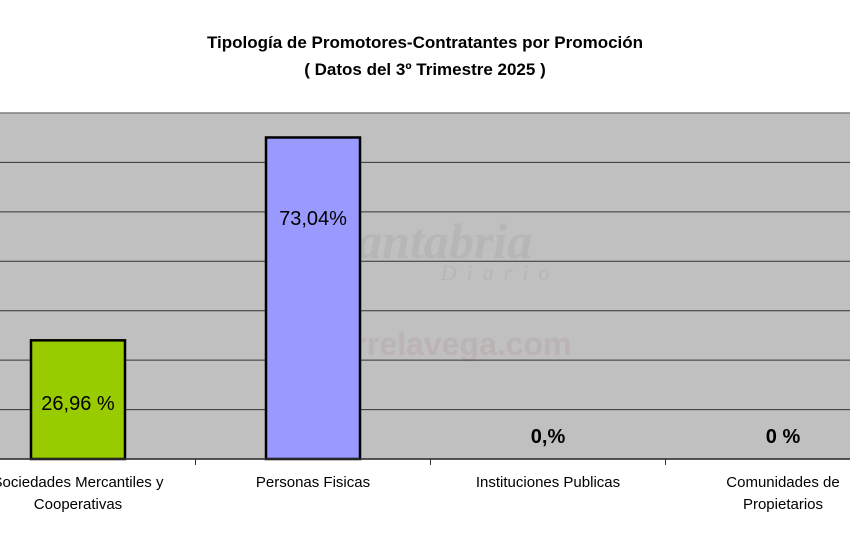 This screenshot has width=850, height=560. Describe the element at coordinates (782, 482) in the screenshot. I see `x-tick-label: Comunidades de` at that location.